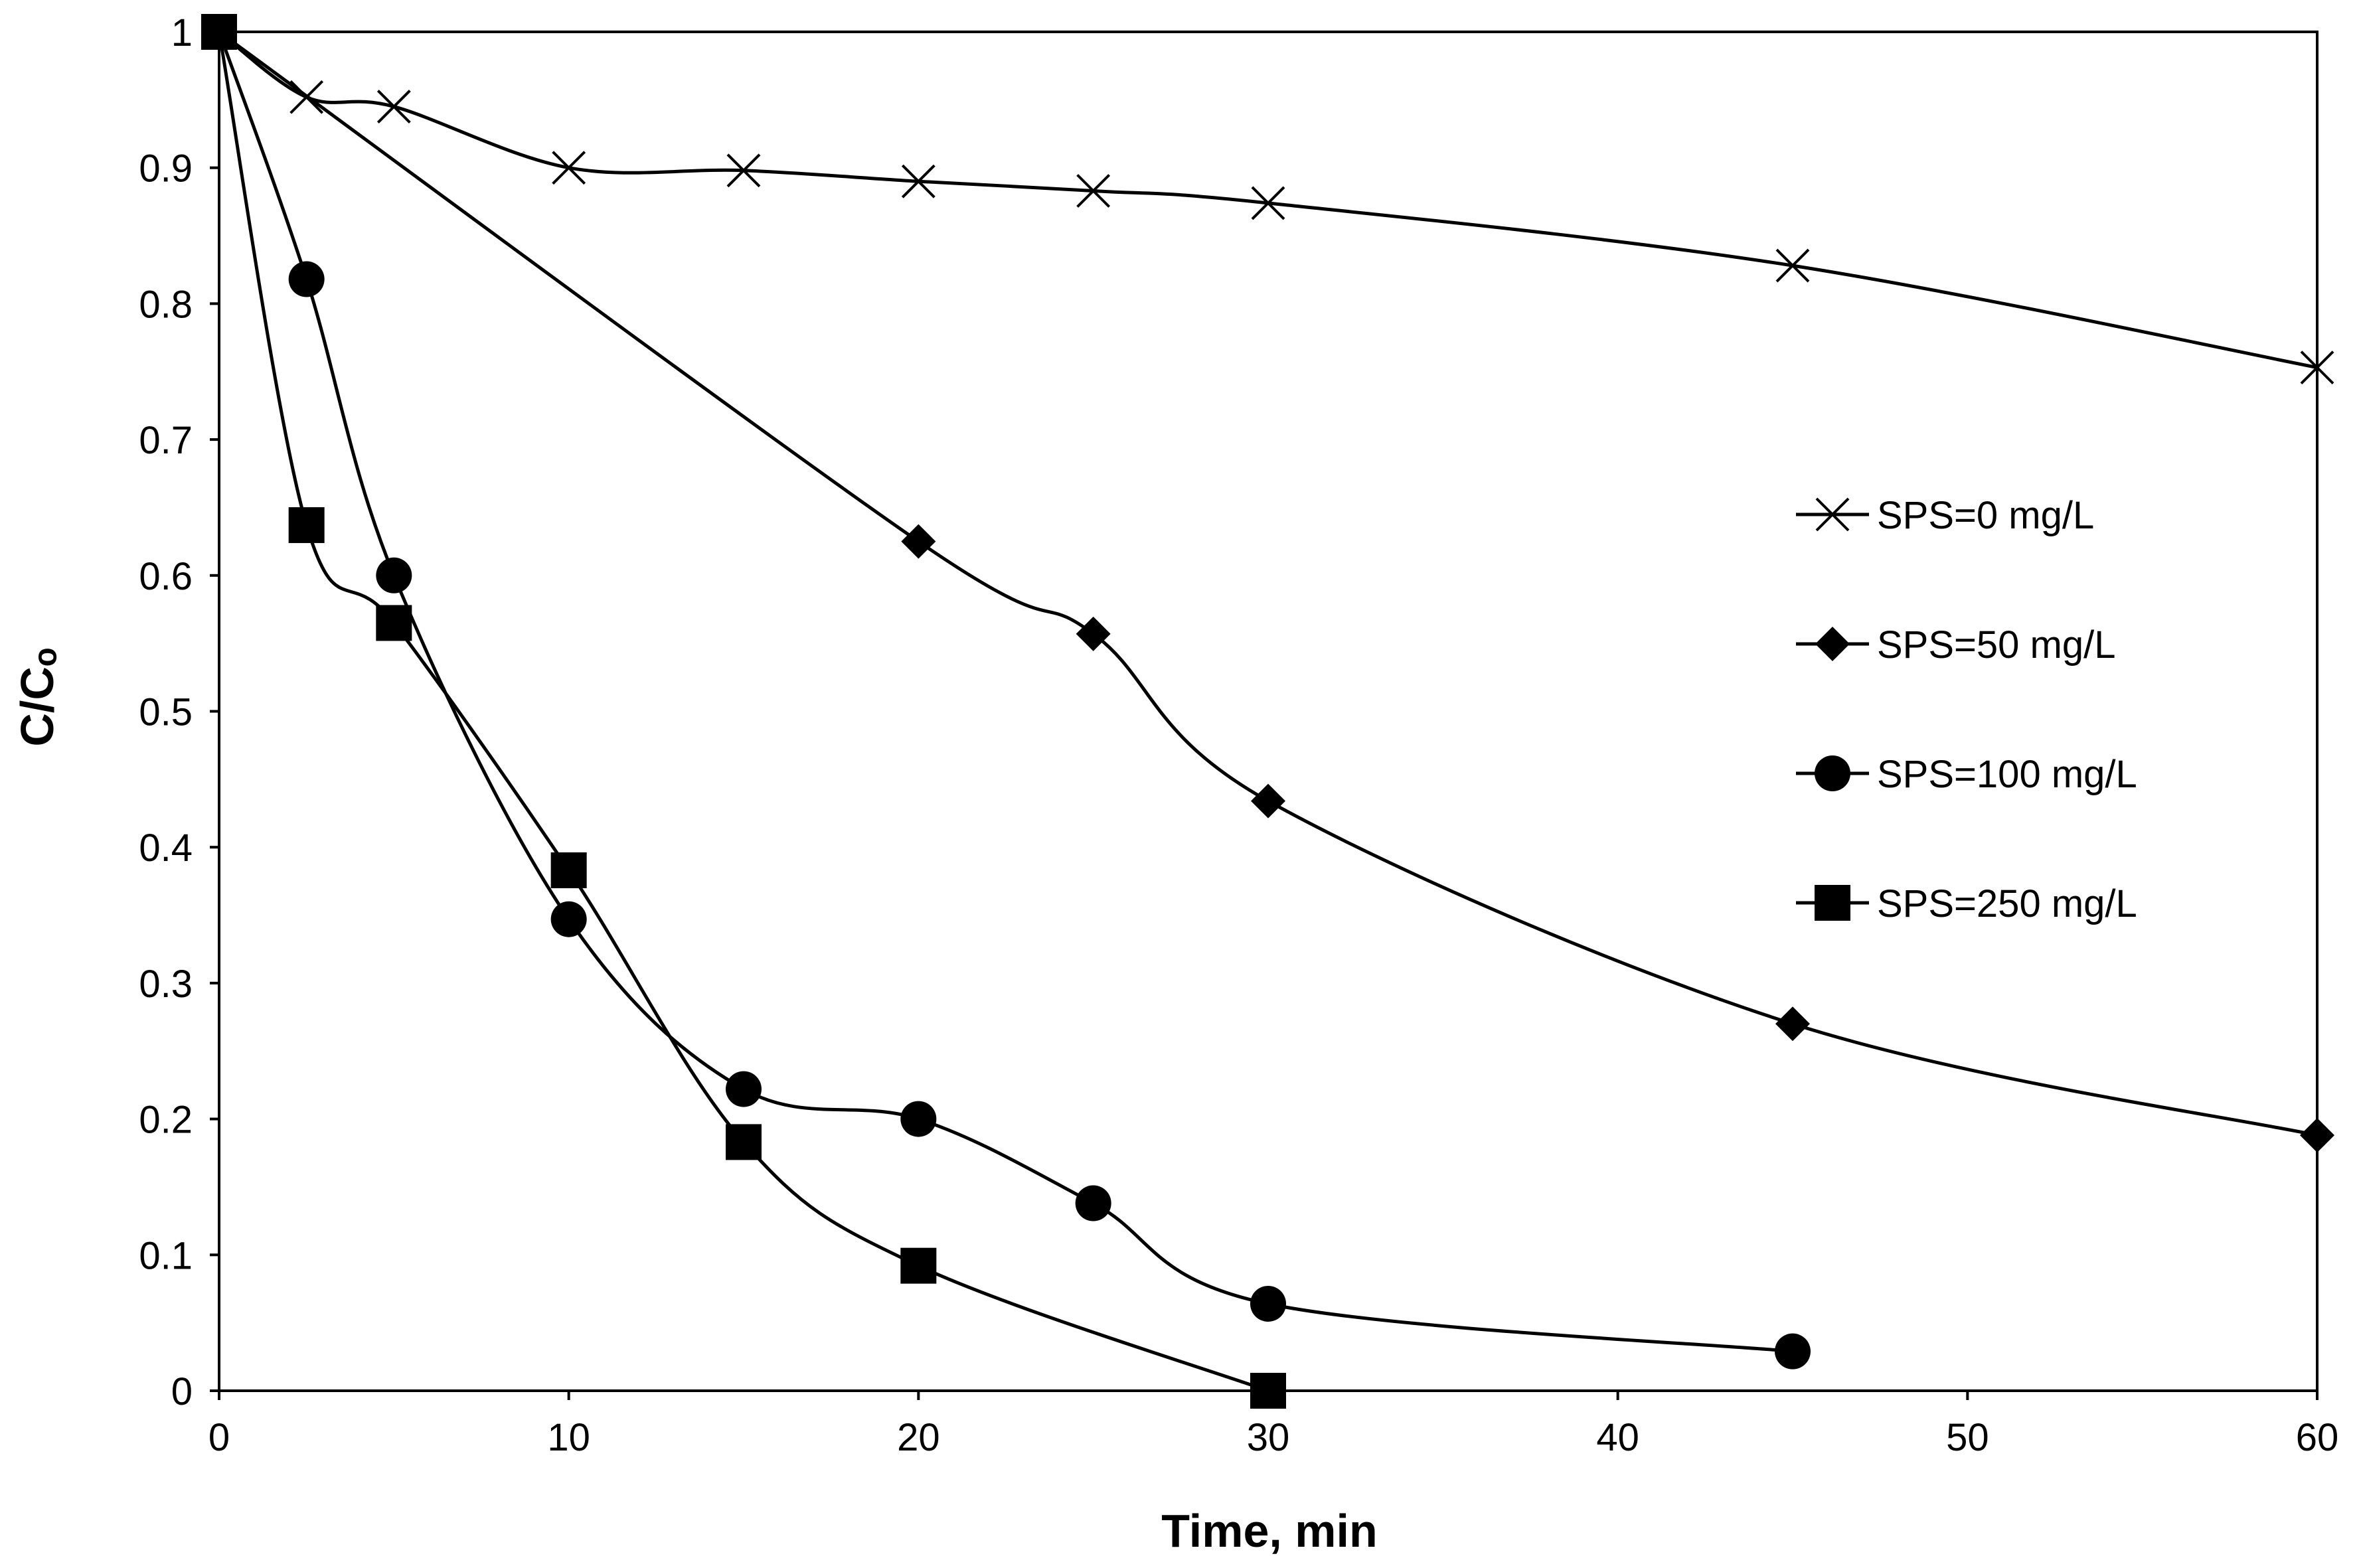  What do you see at coordinates (166, 305) in the screenshot?
I see `y-tick-label: 0.8` at bounding box center [166, 305].